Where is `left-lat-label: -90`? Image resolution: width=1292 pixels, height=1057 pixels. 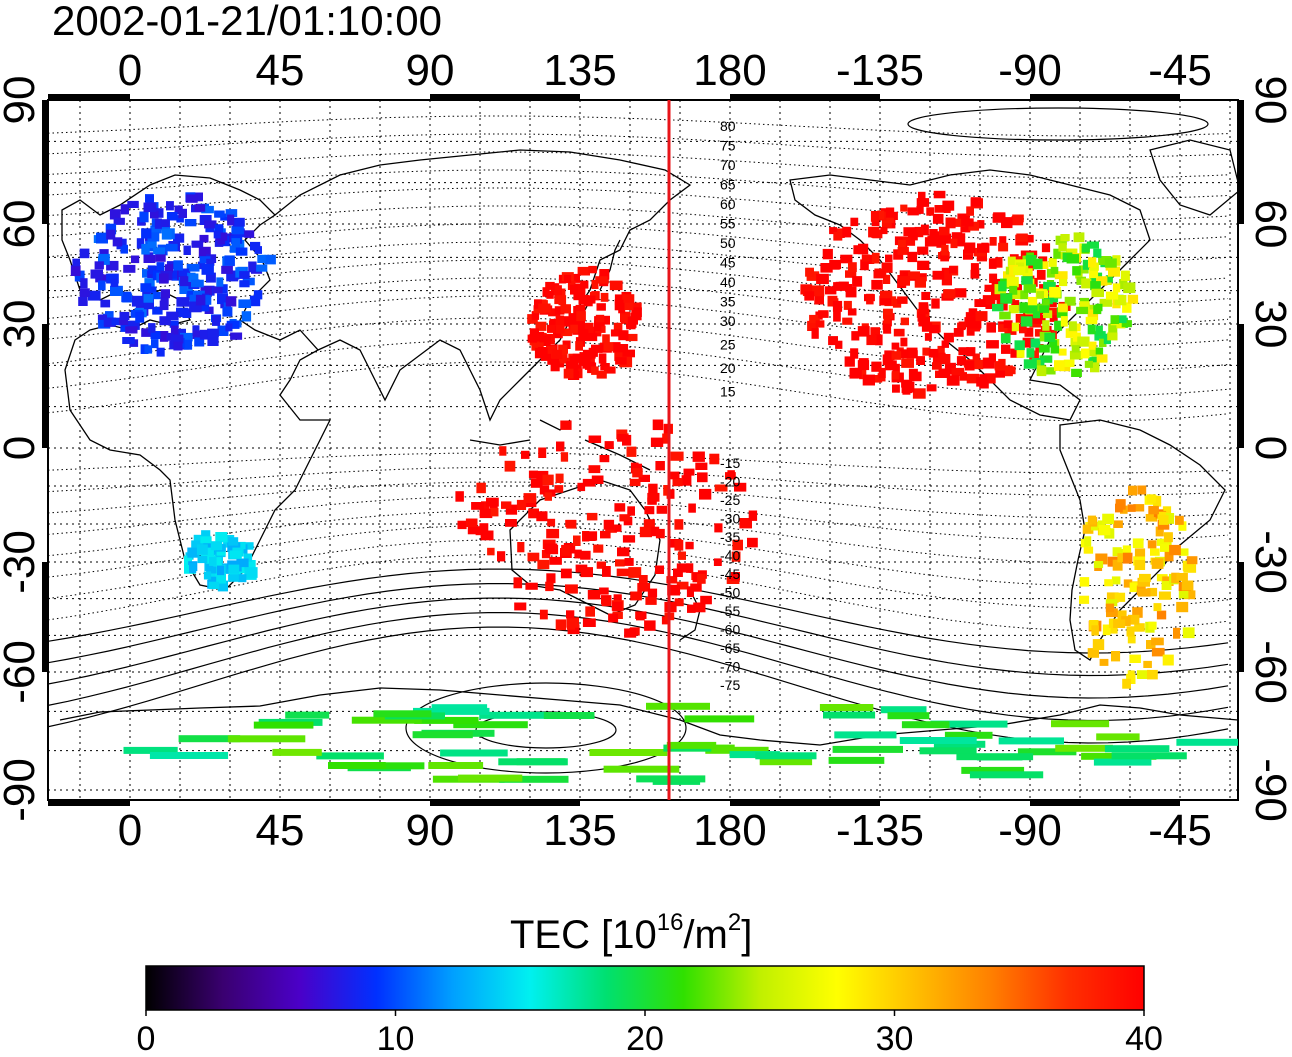 left-lat-label: -90 is located at coordinates (22, 790).